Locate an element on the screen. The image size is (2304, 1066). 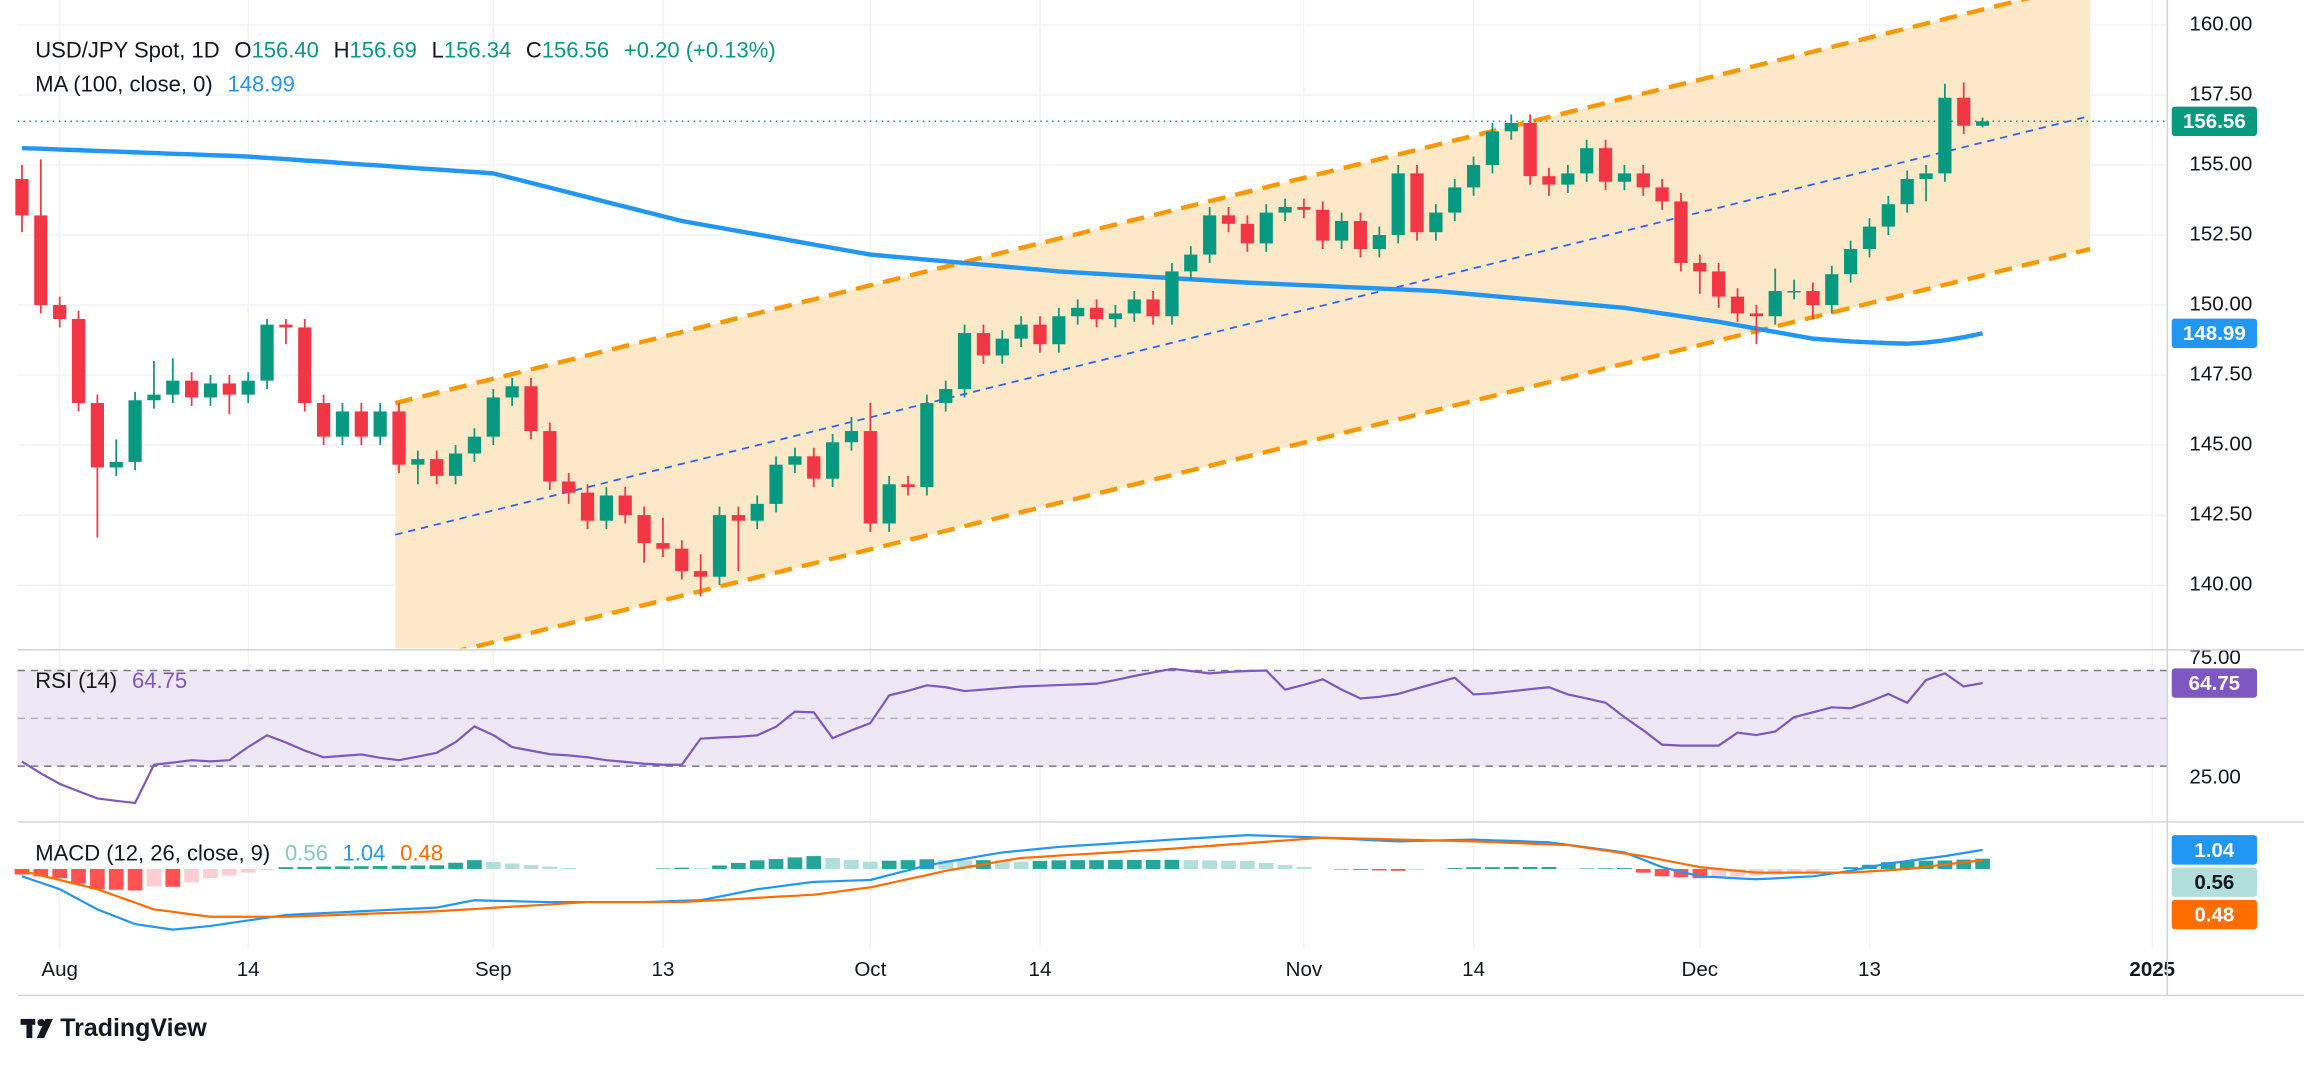
macd-value-box is located at coordinates (2214, 850).